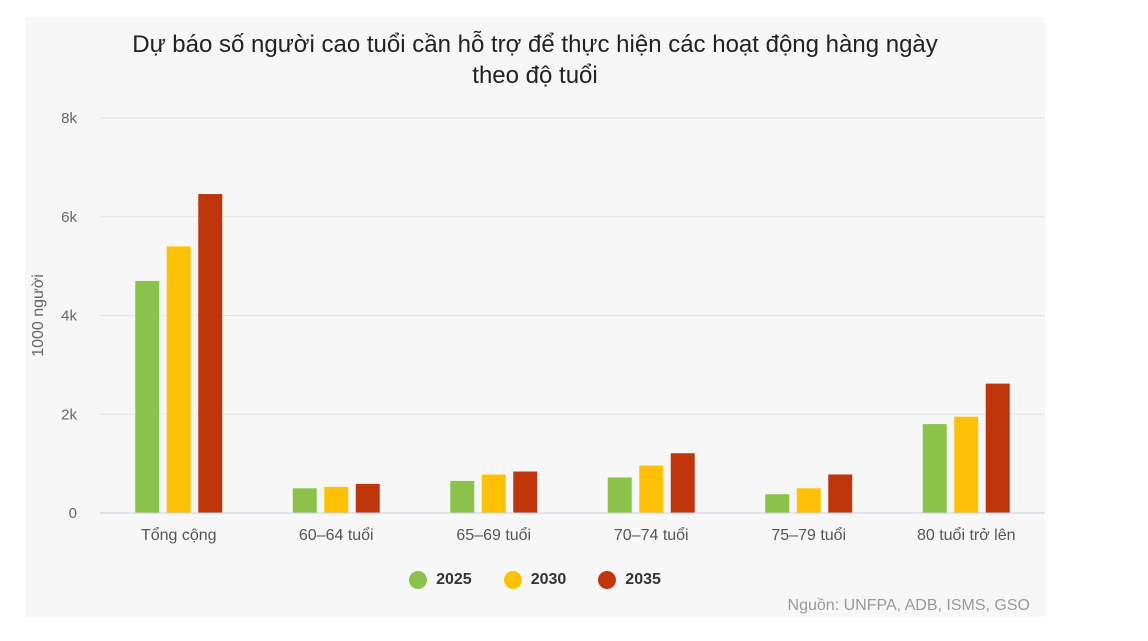 Image resolution: width=1148 pixels, height=641 pixels. I want to click on source-note: Nguồn: UNFPA, ADB, ISMS, GSO, so click(908, 605).